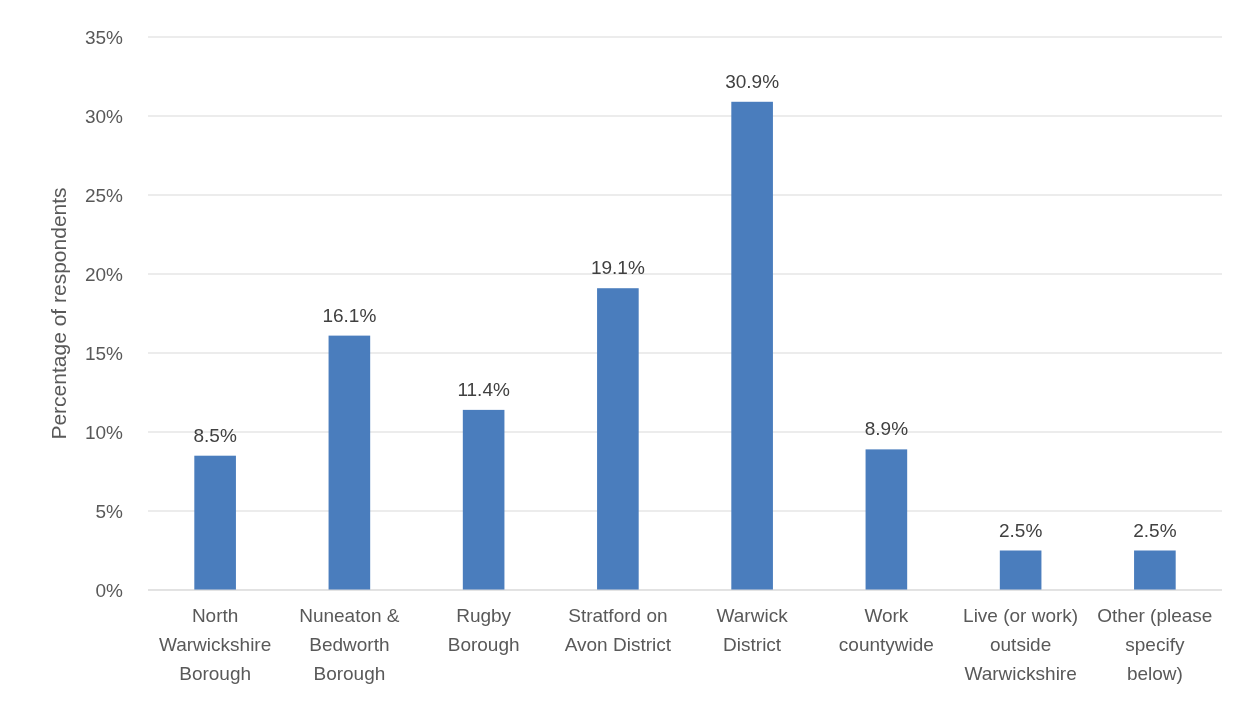 The height and width of the screenshot is (706, 1252). What do you see at coordinates (617, 268) in the screenshot?
I see `data-label: 19.1%` at bounding box center [617, 268].